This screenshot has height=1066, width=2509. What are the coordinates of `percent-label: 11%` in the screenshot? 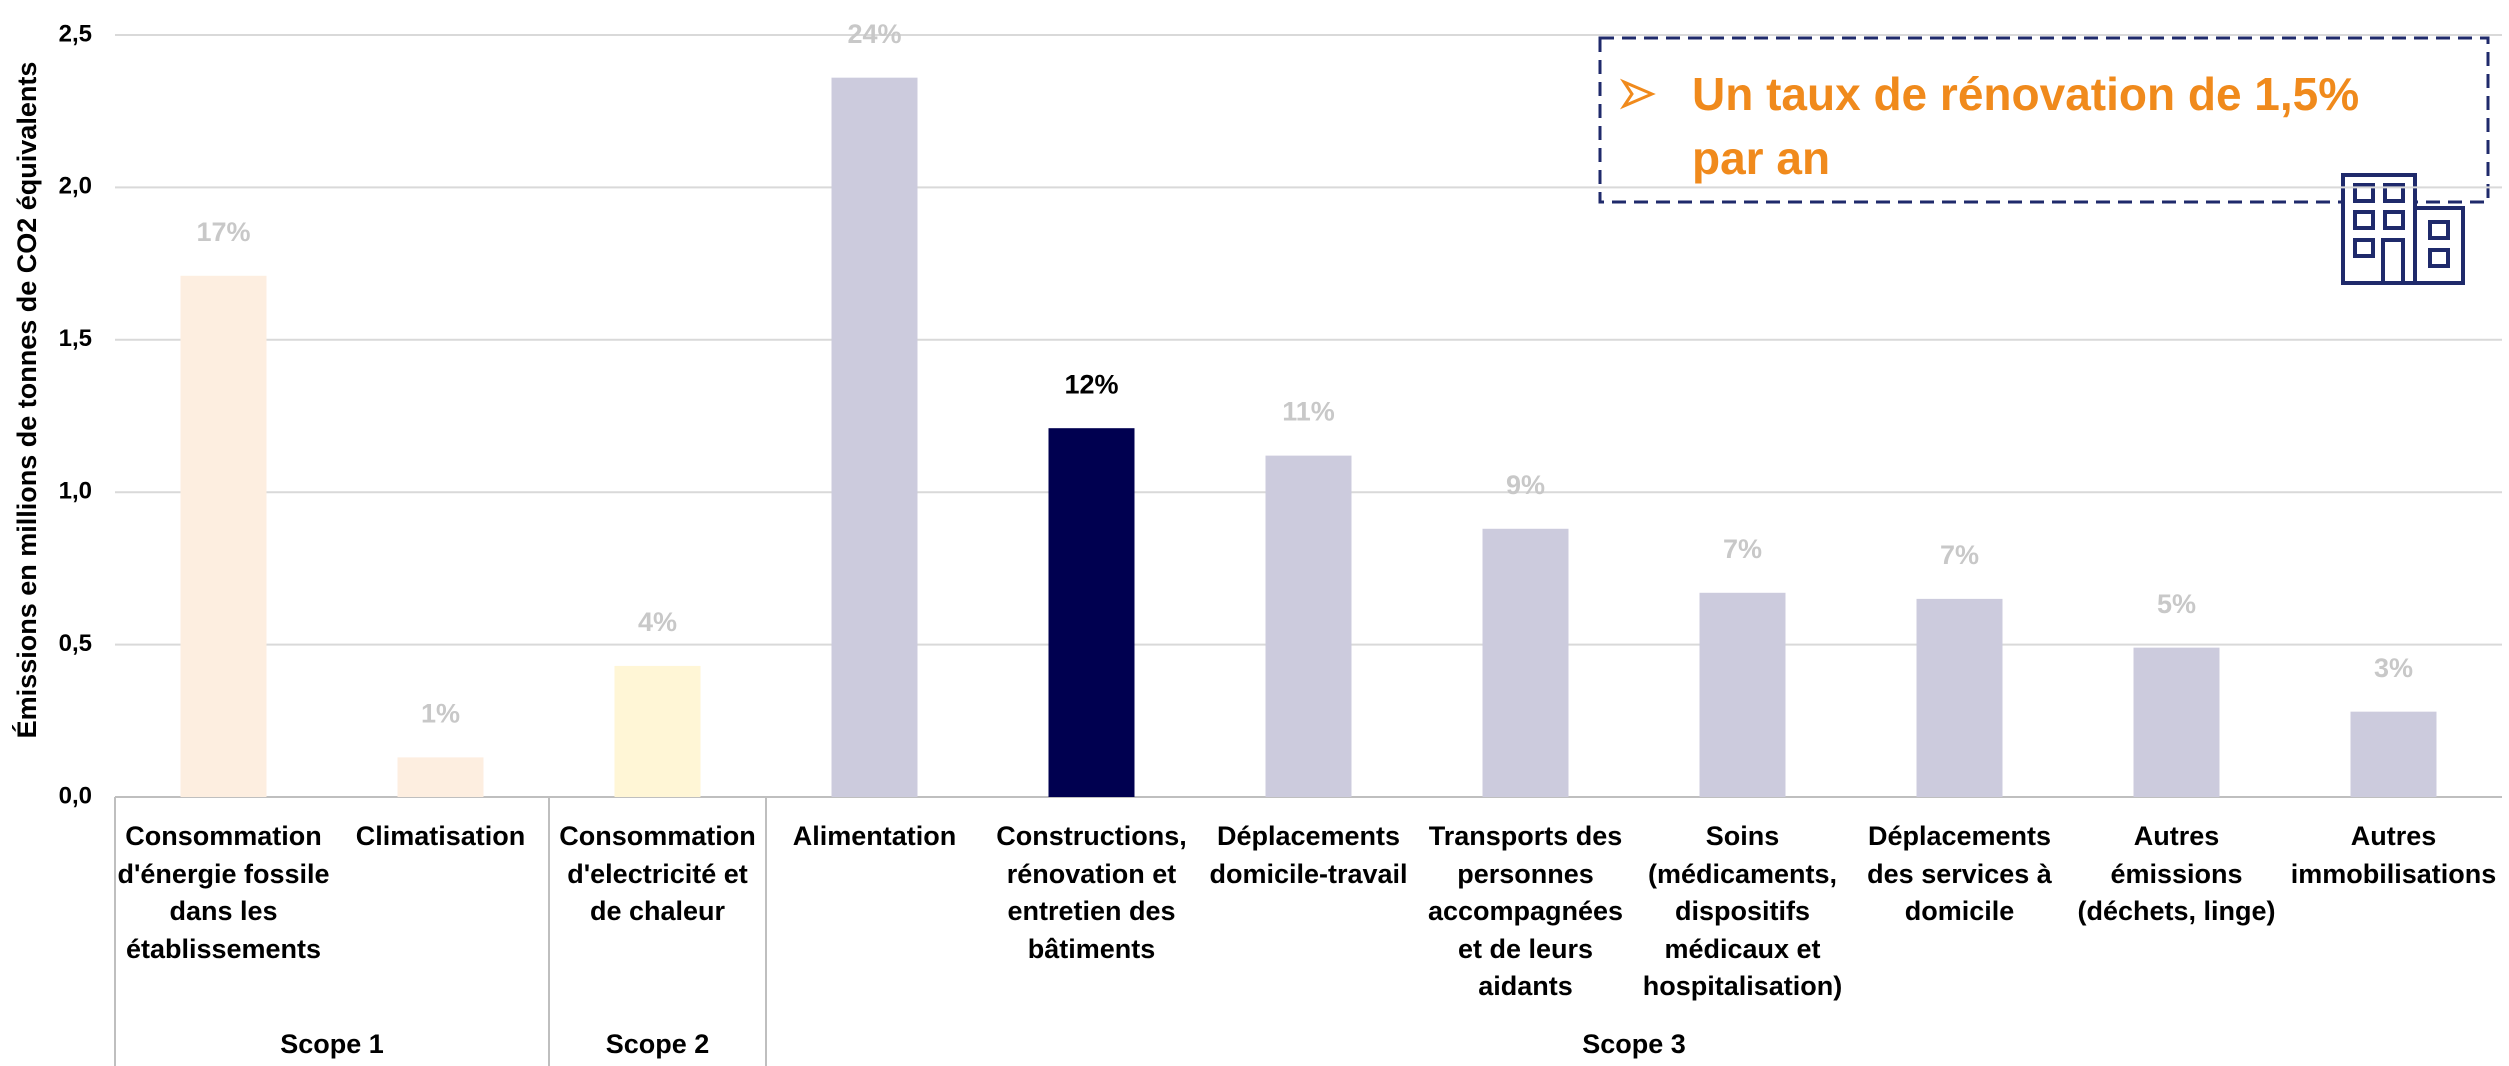 It's located at (1308, 412).